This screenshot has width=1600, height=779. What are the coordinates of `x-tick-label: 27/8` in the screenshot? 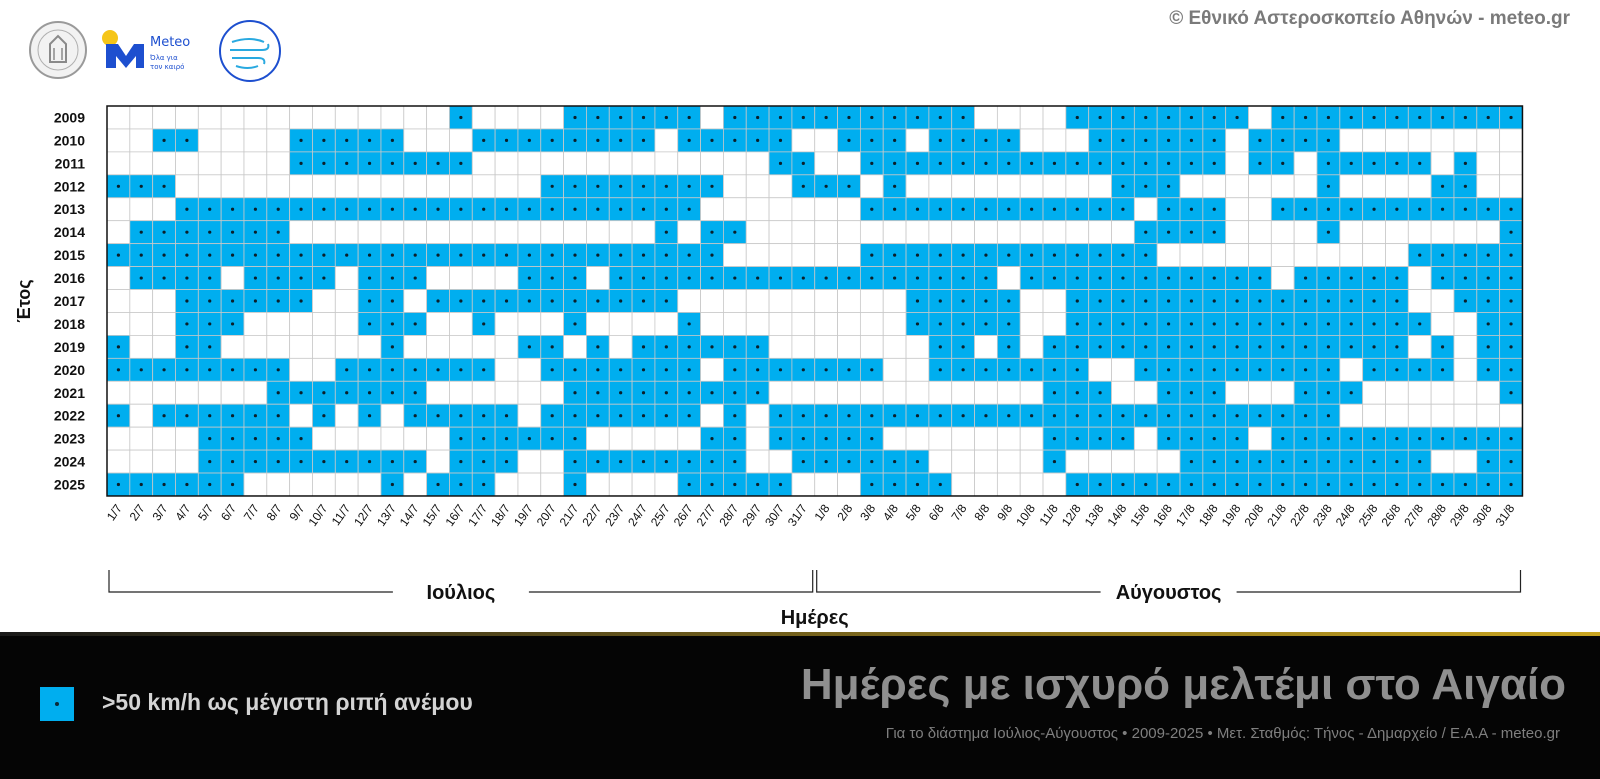 It's located at (1413, 514).